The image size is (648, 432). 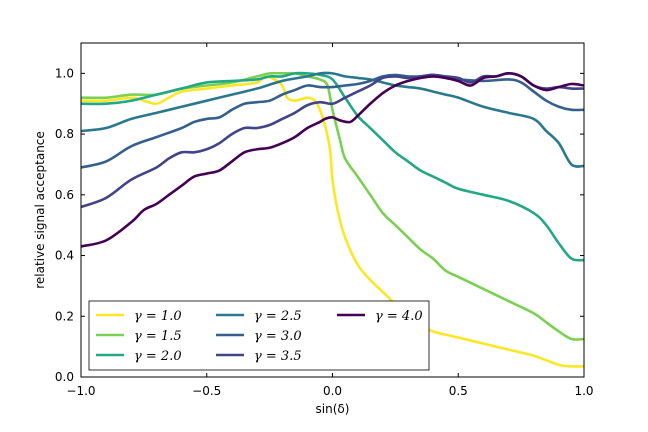 What do you see at coordinates (333, 409) in the screenshot?
I see `x-axis-label: sin(δ)` at bounding box center [333, 409].